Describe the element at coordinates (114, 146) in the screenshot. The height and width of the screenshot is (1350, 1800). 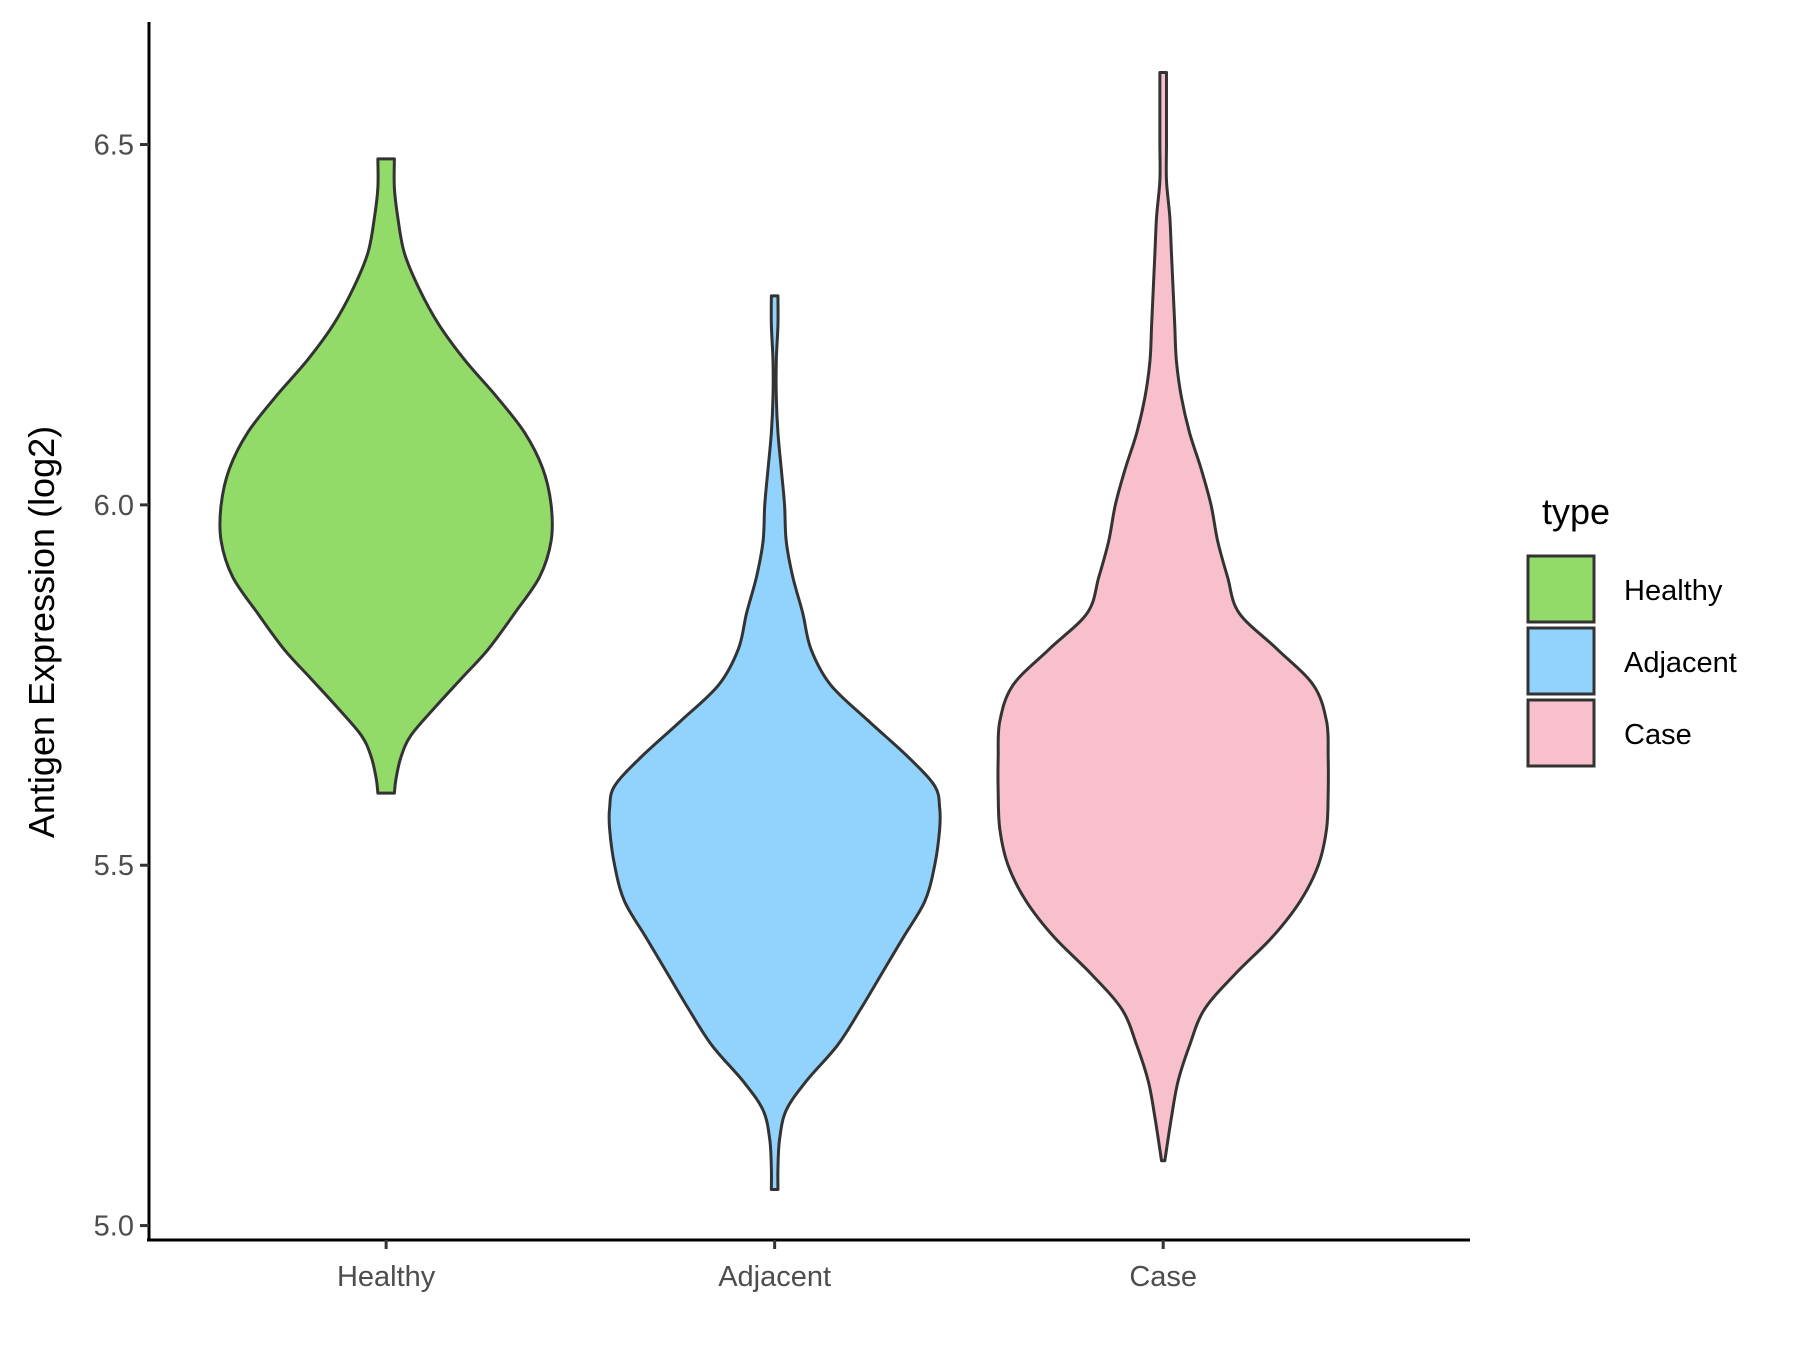
I see `y-tick-label: 6.5` at that location.